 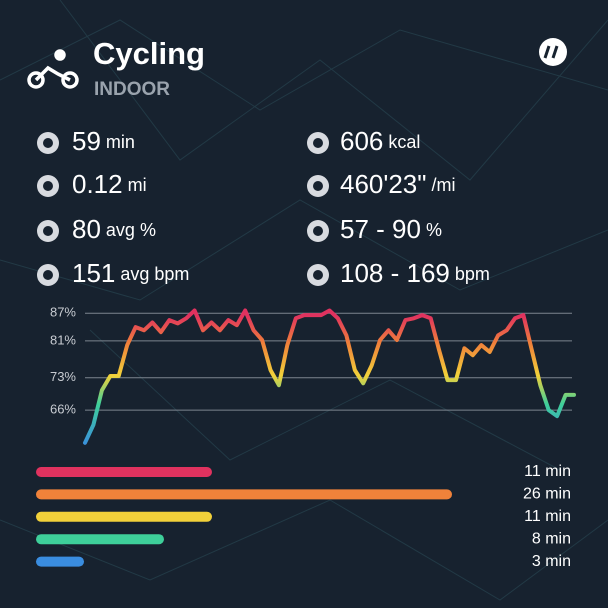 What do you see at coordinates (137, 185) in the screenshot?
I see `stat-unit: mi` at bounding box center [137, 185].